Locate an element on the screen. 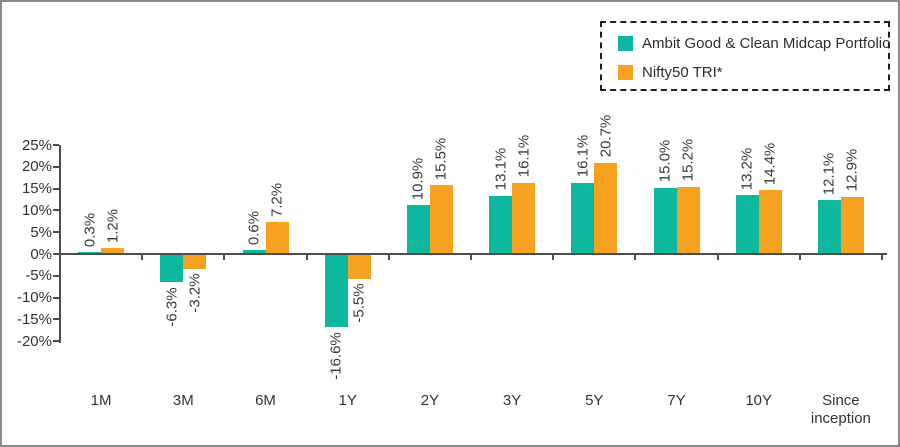 Image resolution: width=900 pixels, height=447 pixels. y-axis-tick-label: 20% is located at coordinates (36, 167).